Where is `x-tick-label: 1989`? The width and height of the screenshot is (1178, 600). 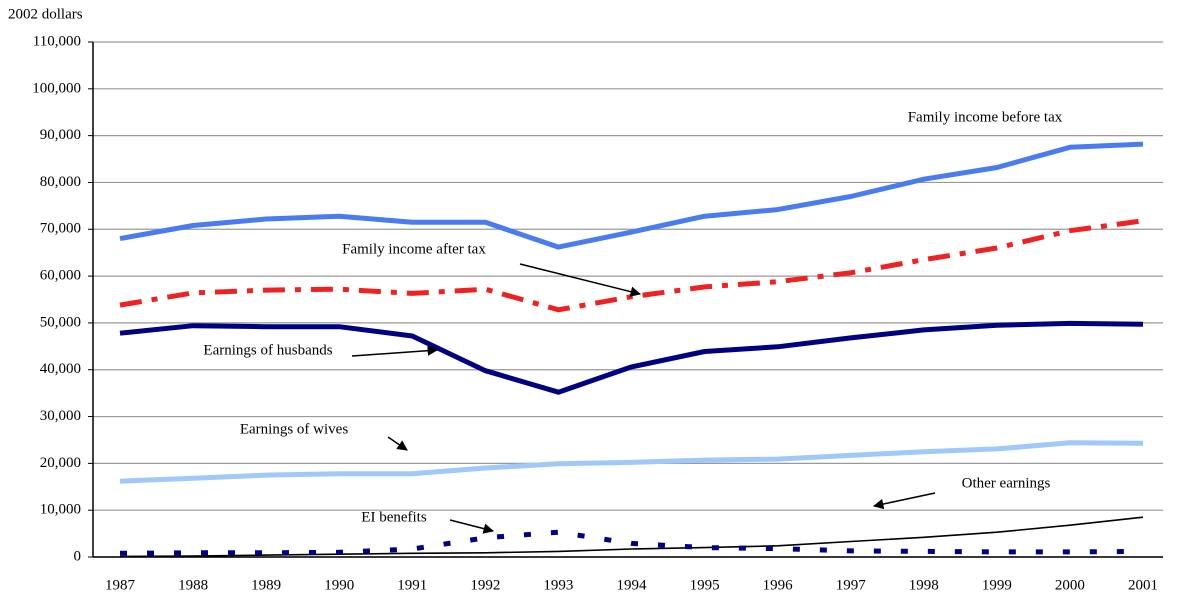
x-tick-label: 1989 is located at coordinates (266, 585).